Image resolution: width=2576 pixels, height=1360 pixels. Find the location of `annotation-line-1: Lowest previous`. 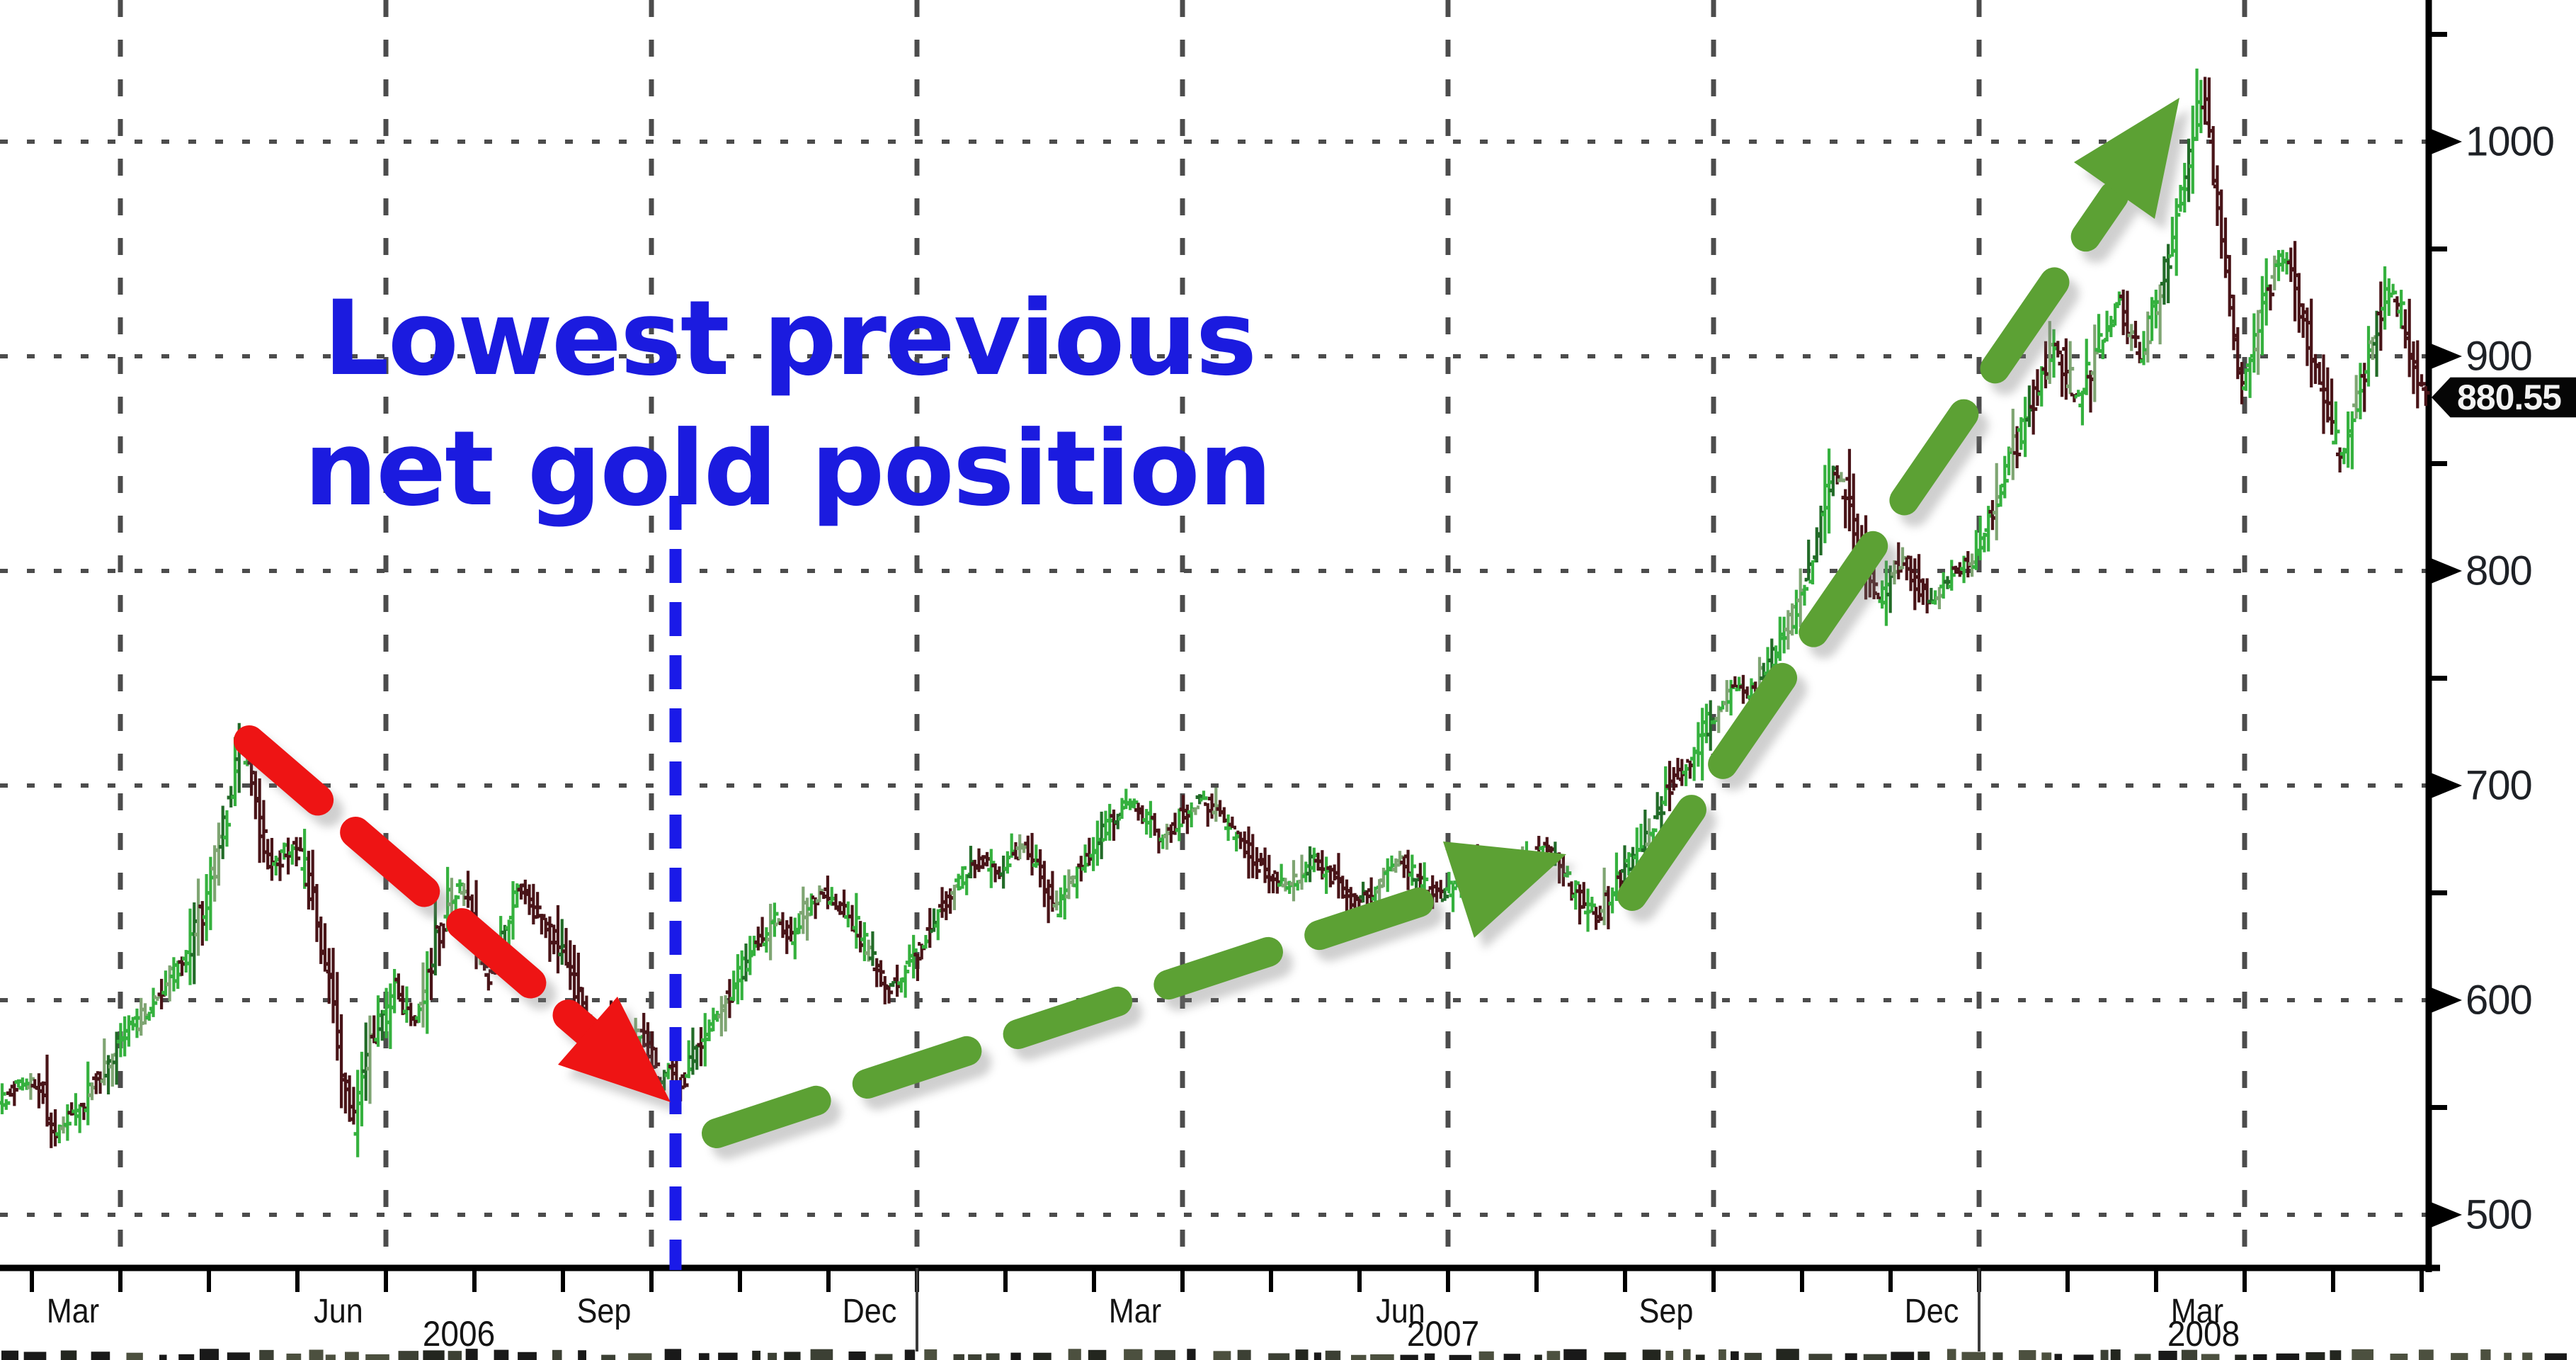

annotation-line-1: Lowest previous is located at coordinates (791, 339).